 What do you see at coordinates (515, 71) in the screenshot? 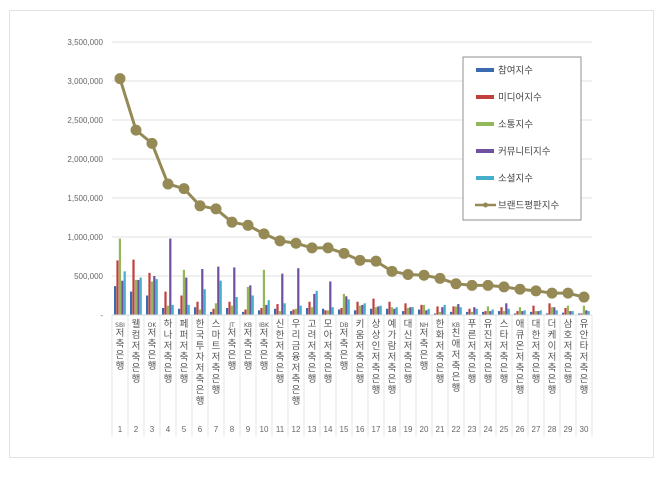
I see `legend-label: 참여지수` at bounding box center [515, 71].